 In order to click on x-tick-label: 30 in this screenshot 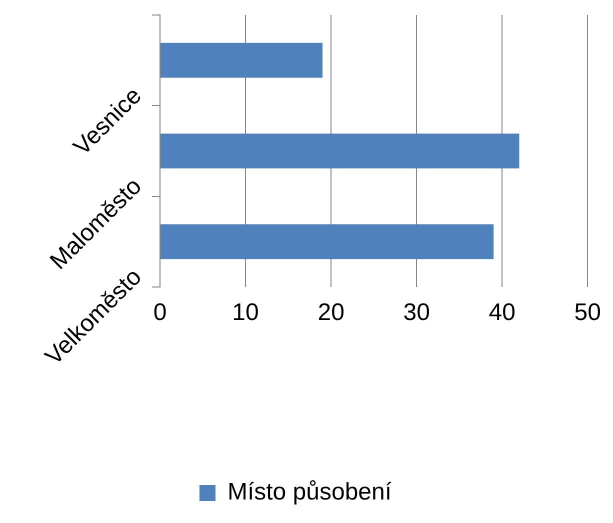, I will do `click(416, 312)`.